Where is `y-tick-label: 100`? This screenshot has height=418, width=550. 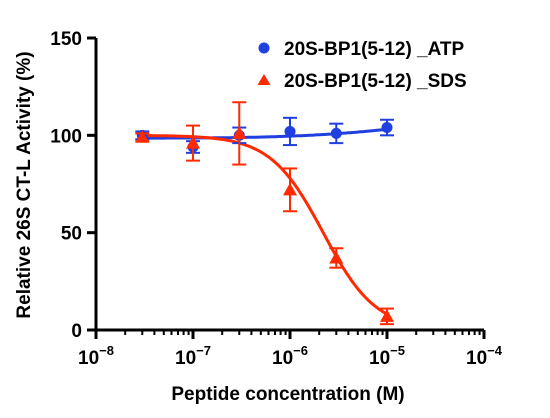 y-tick-label: 100 is located at coordinates (66, 136).